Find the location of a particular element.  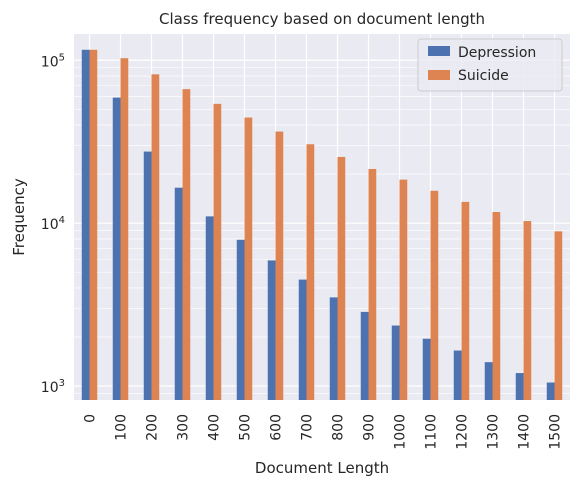

y-tick-label: 105 is located at coordinates (53, 61).